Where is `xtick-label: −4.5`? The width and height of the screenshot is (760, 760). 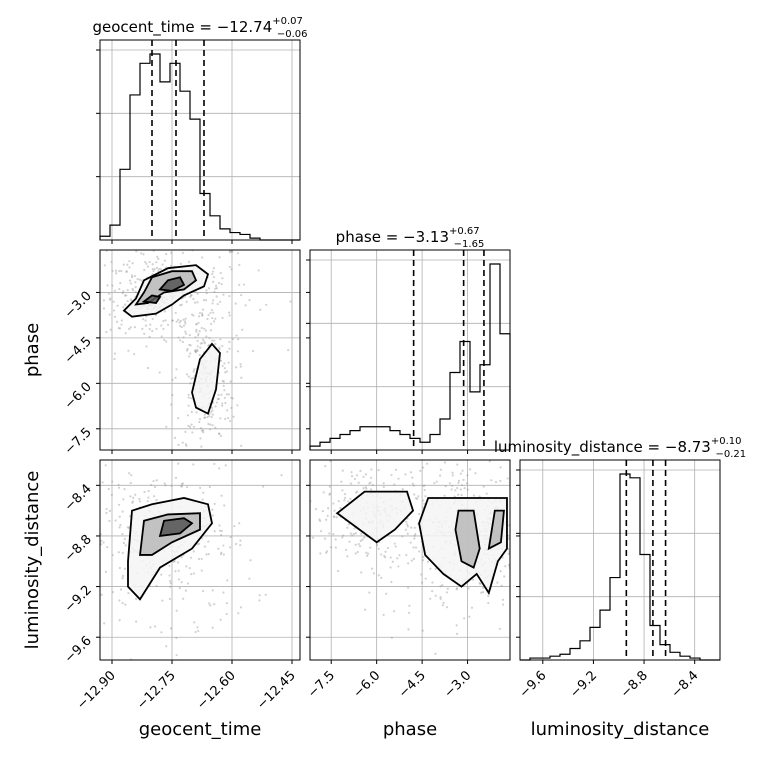
xtick-label: −4.5 is located at coordinates (412, 684).